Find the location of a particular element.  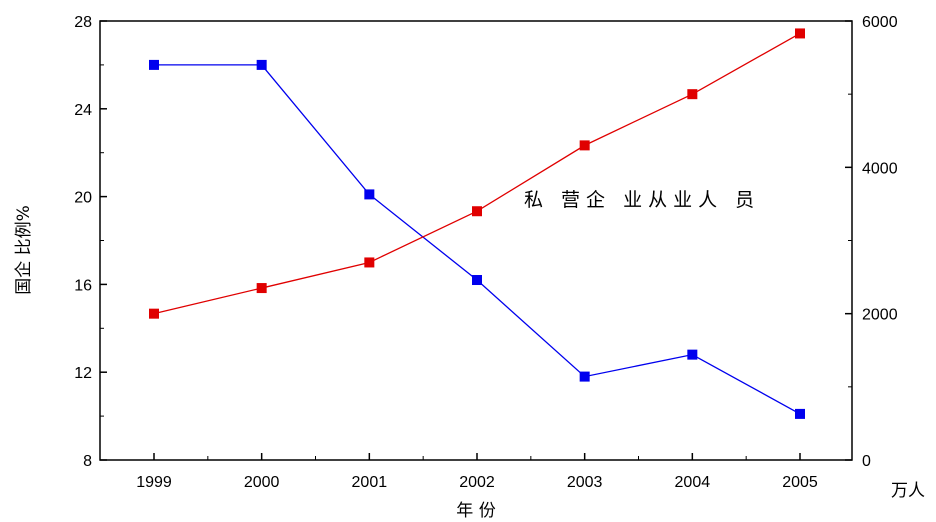

x-axis-ticks: 1999 2000 2001 2002 2003 2004 2005 is located at coordinates (477, 472).